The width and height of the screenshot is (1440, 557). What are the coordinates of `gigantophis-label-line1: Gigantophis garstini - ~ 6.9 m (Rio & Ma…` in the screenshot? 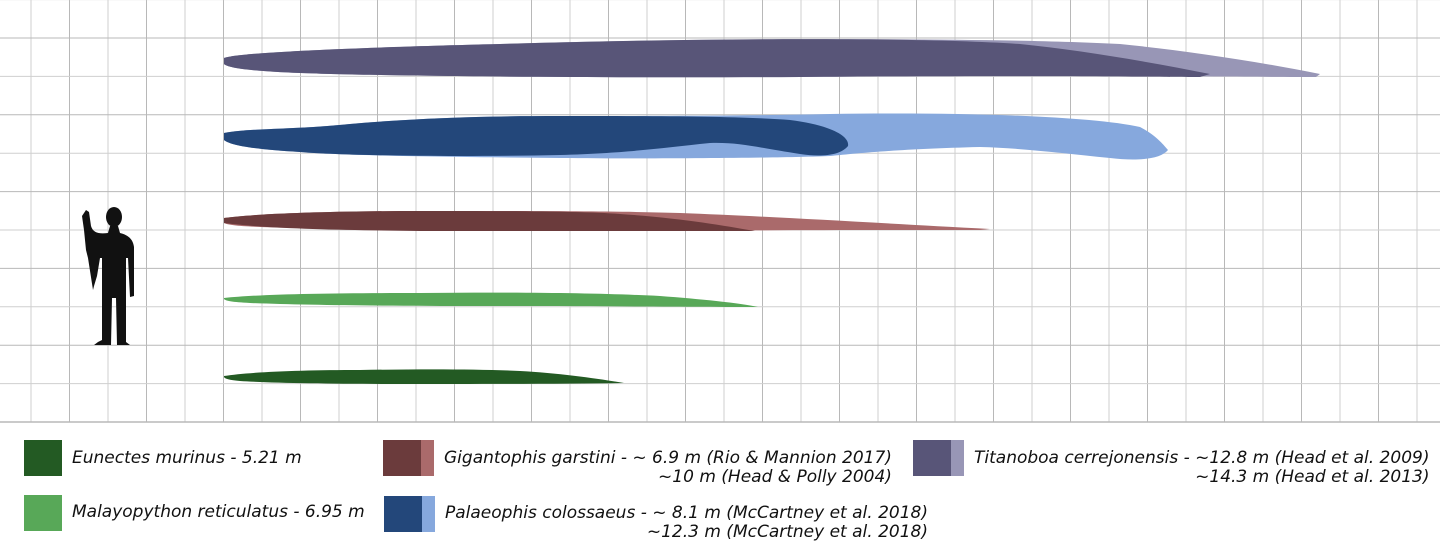 It's located at (668, 458).